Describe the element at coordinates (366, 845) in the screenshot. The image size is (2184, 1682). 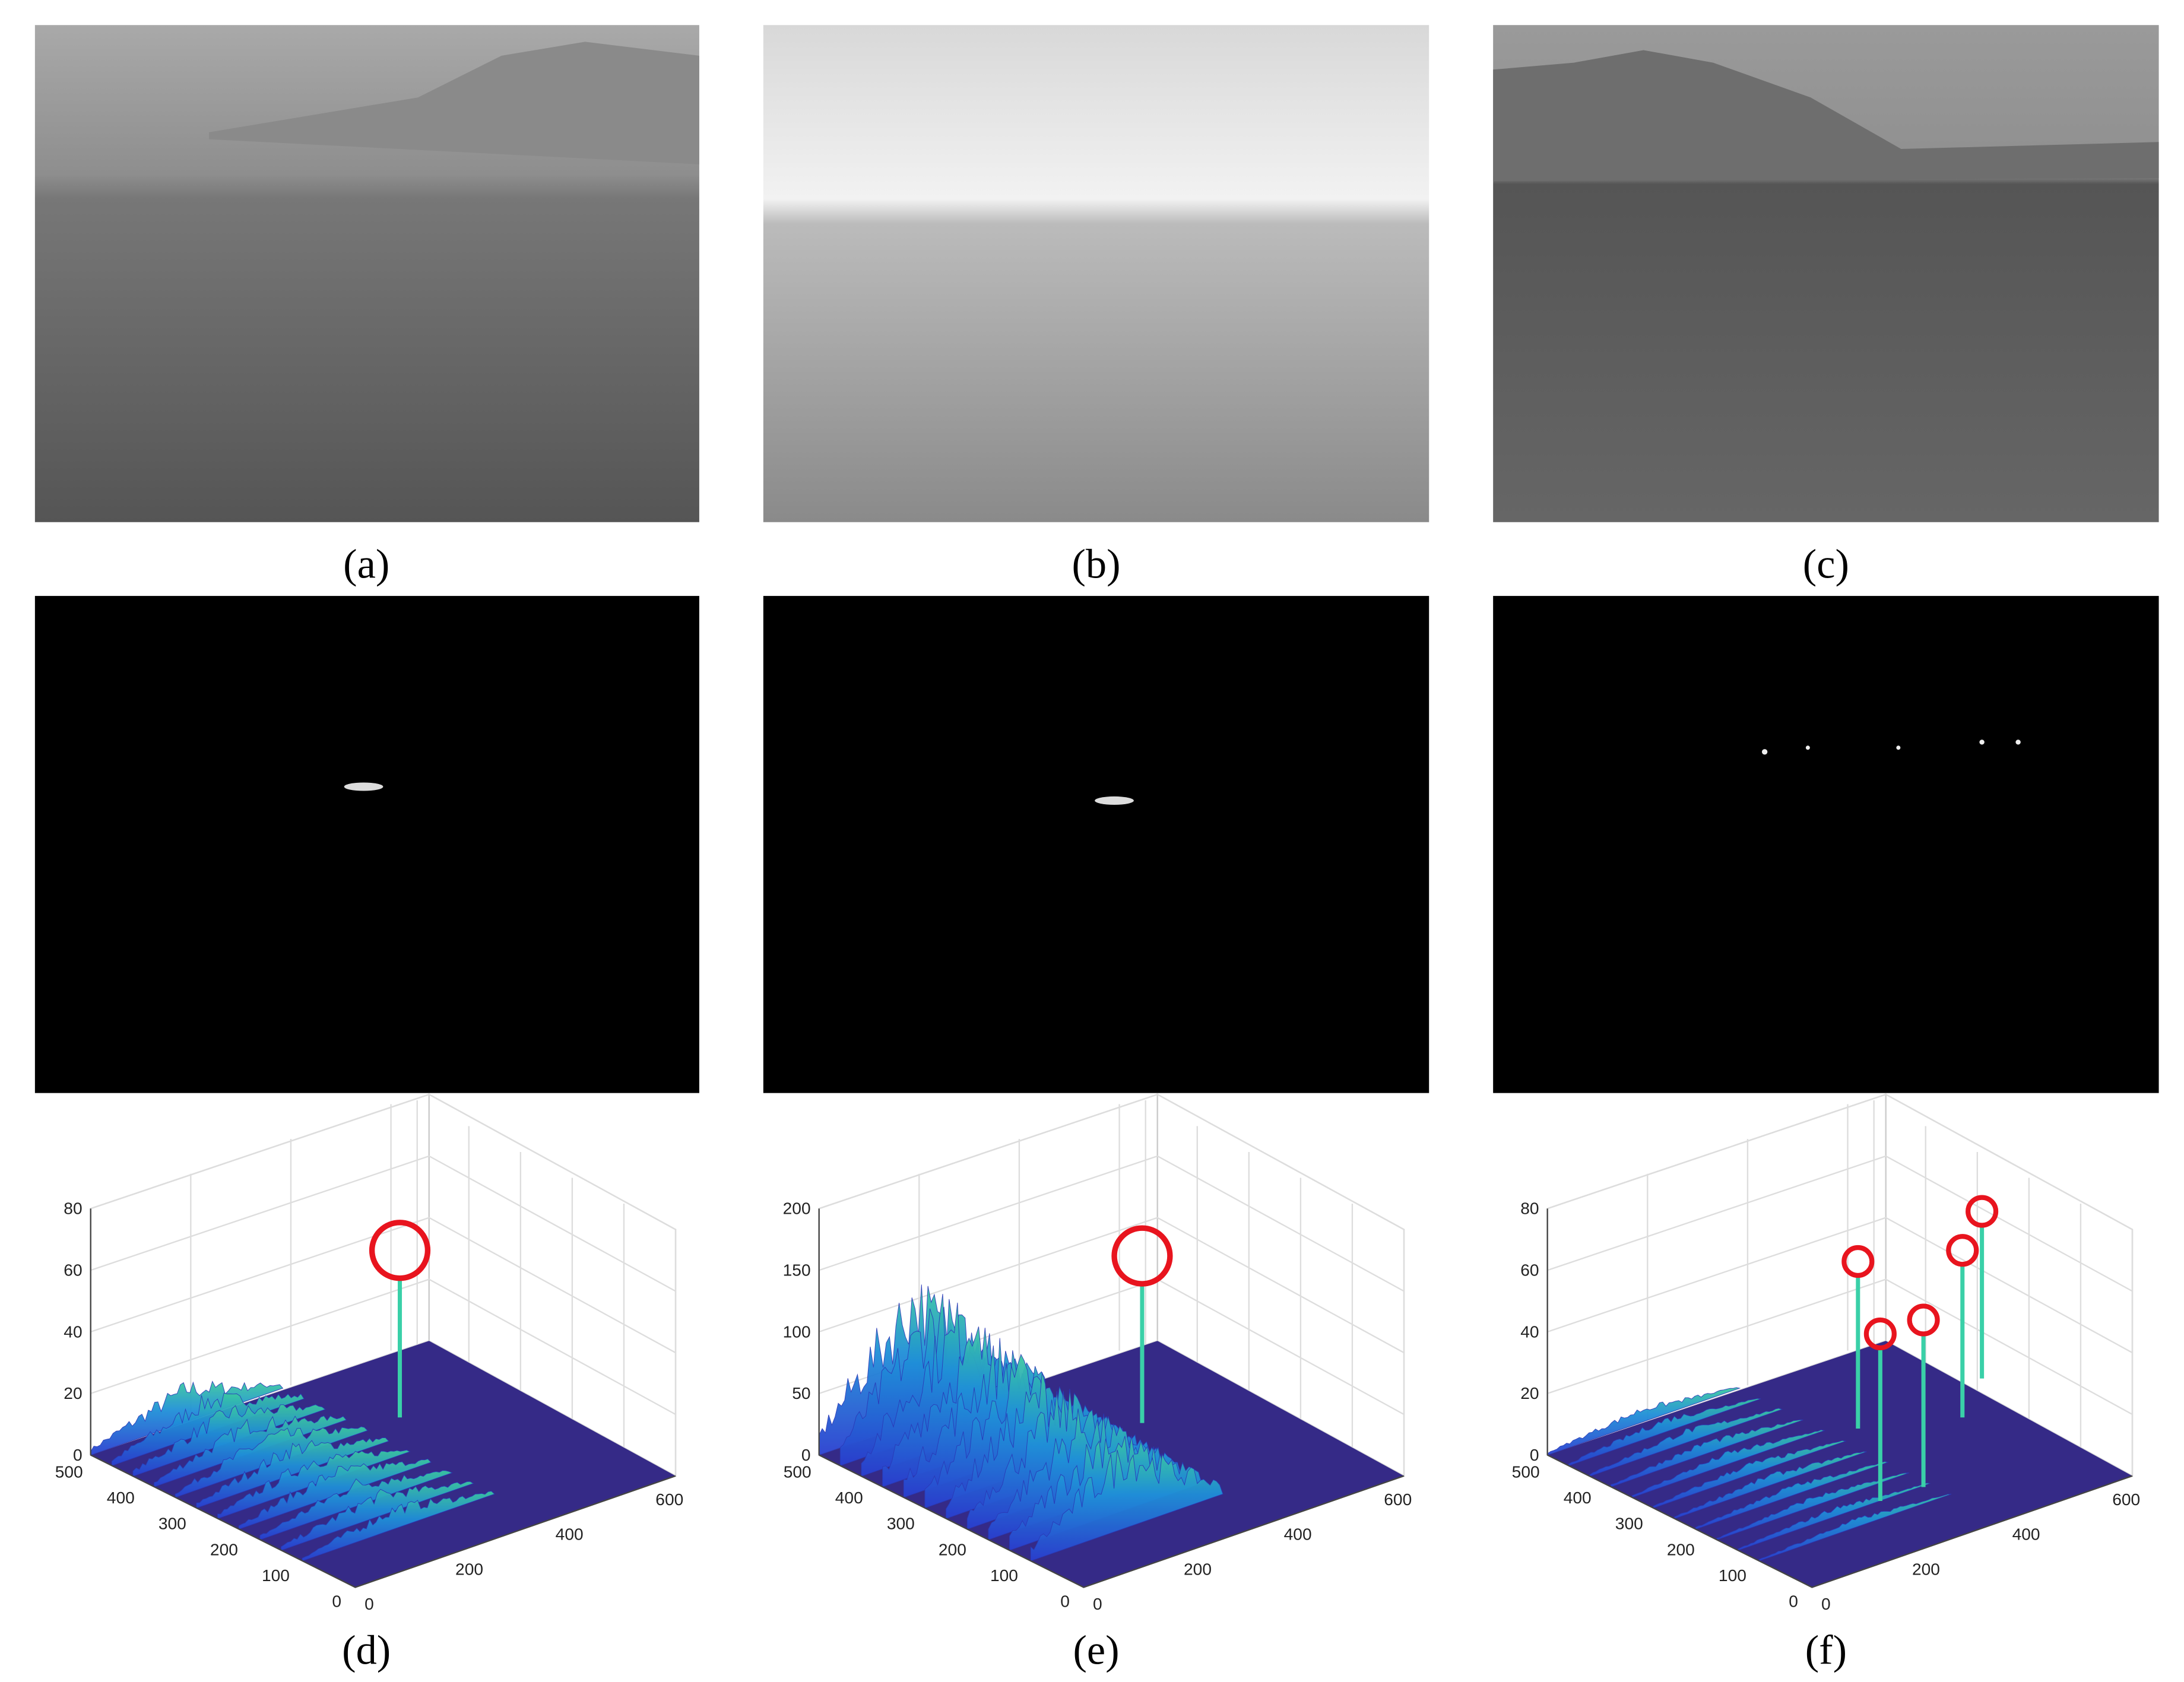
I see `saliency-a` at that location.